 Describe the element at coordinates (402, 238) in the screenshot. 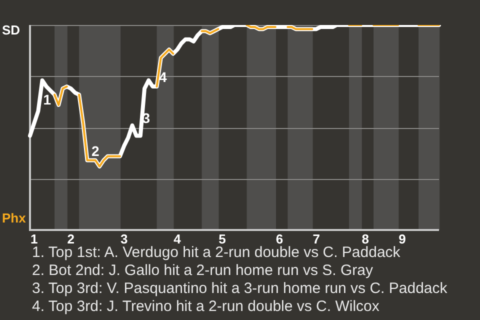

I see `x-tick-label: 9` at that location.